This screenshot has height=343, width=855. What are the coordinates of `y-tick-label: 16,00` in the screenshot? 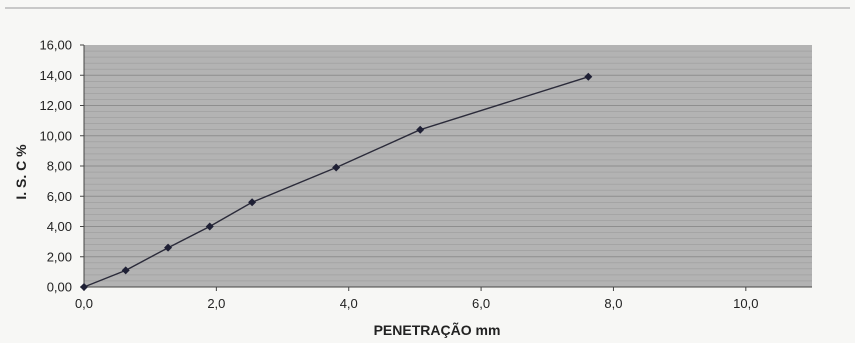 It's located at (55, 45).